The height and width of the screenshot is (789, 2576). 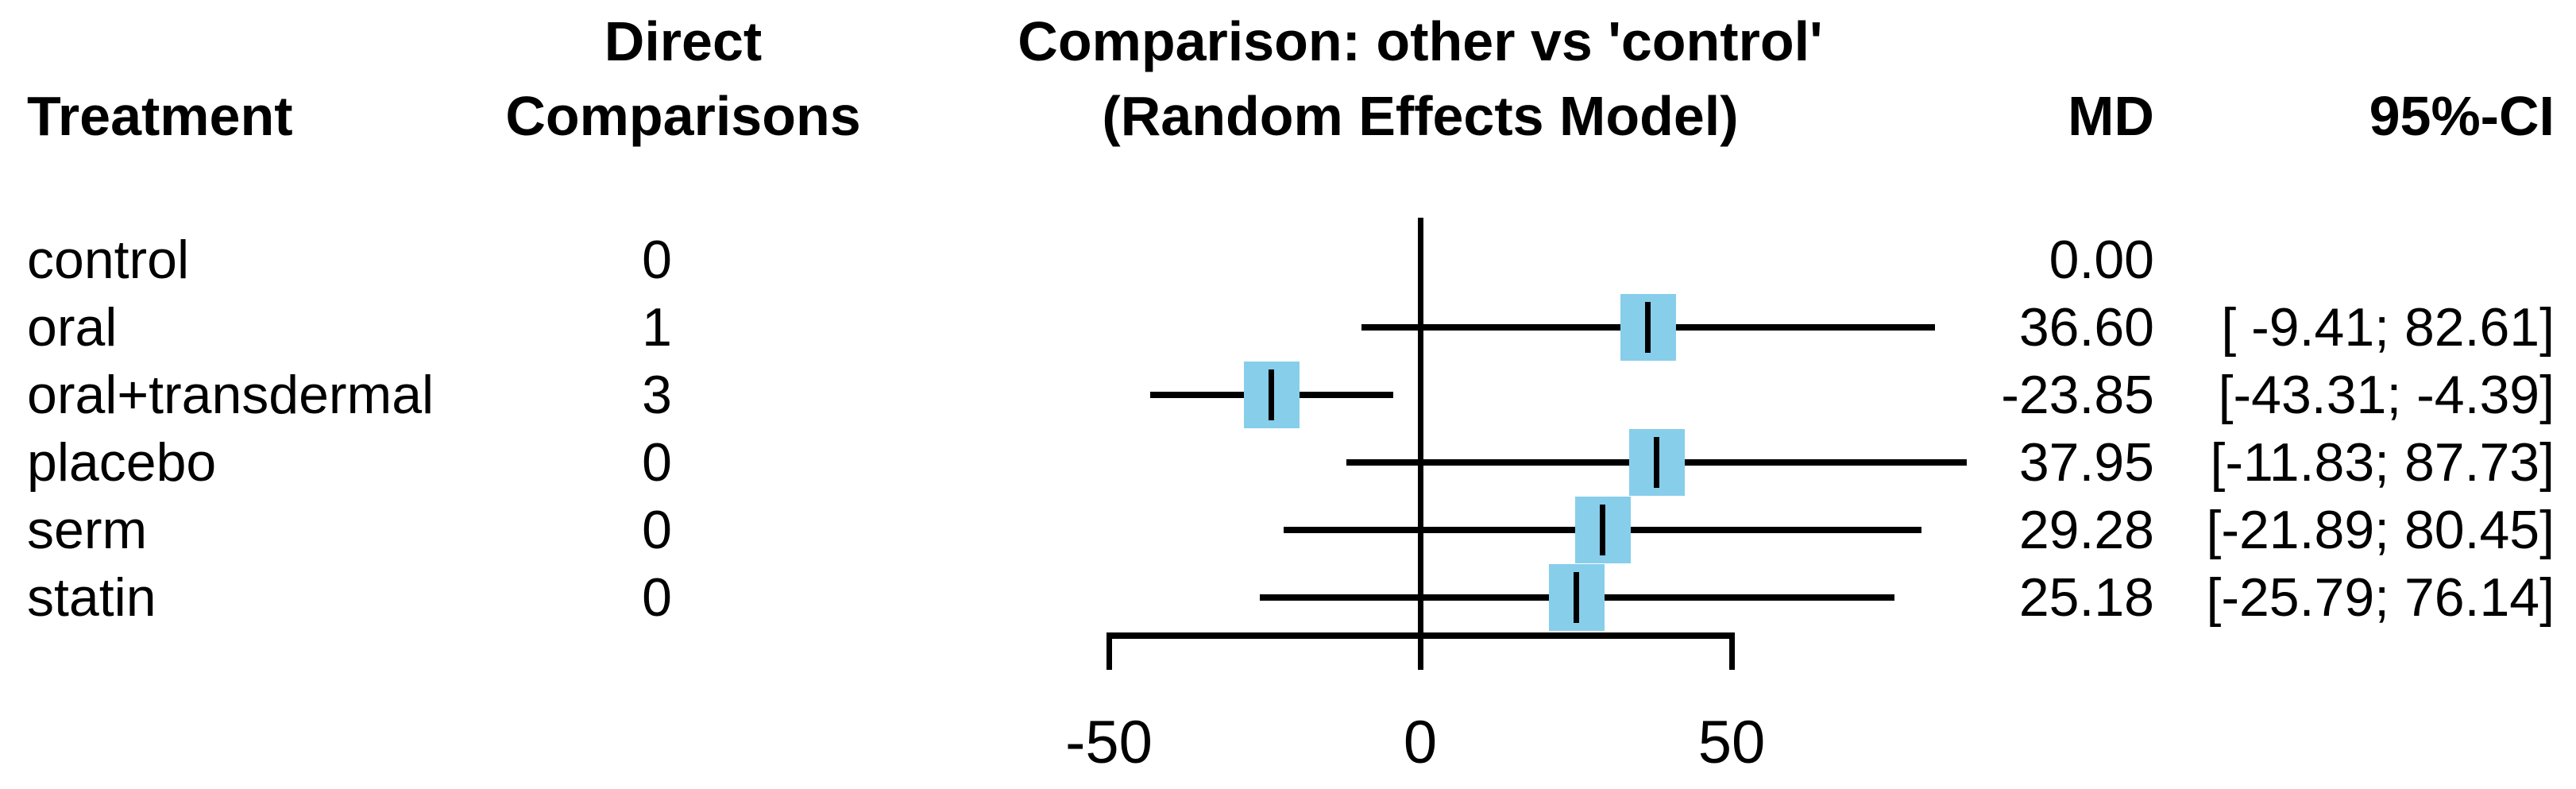 I want to click on md-value: 29.28, so click(x=2086, y=530).